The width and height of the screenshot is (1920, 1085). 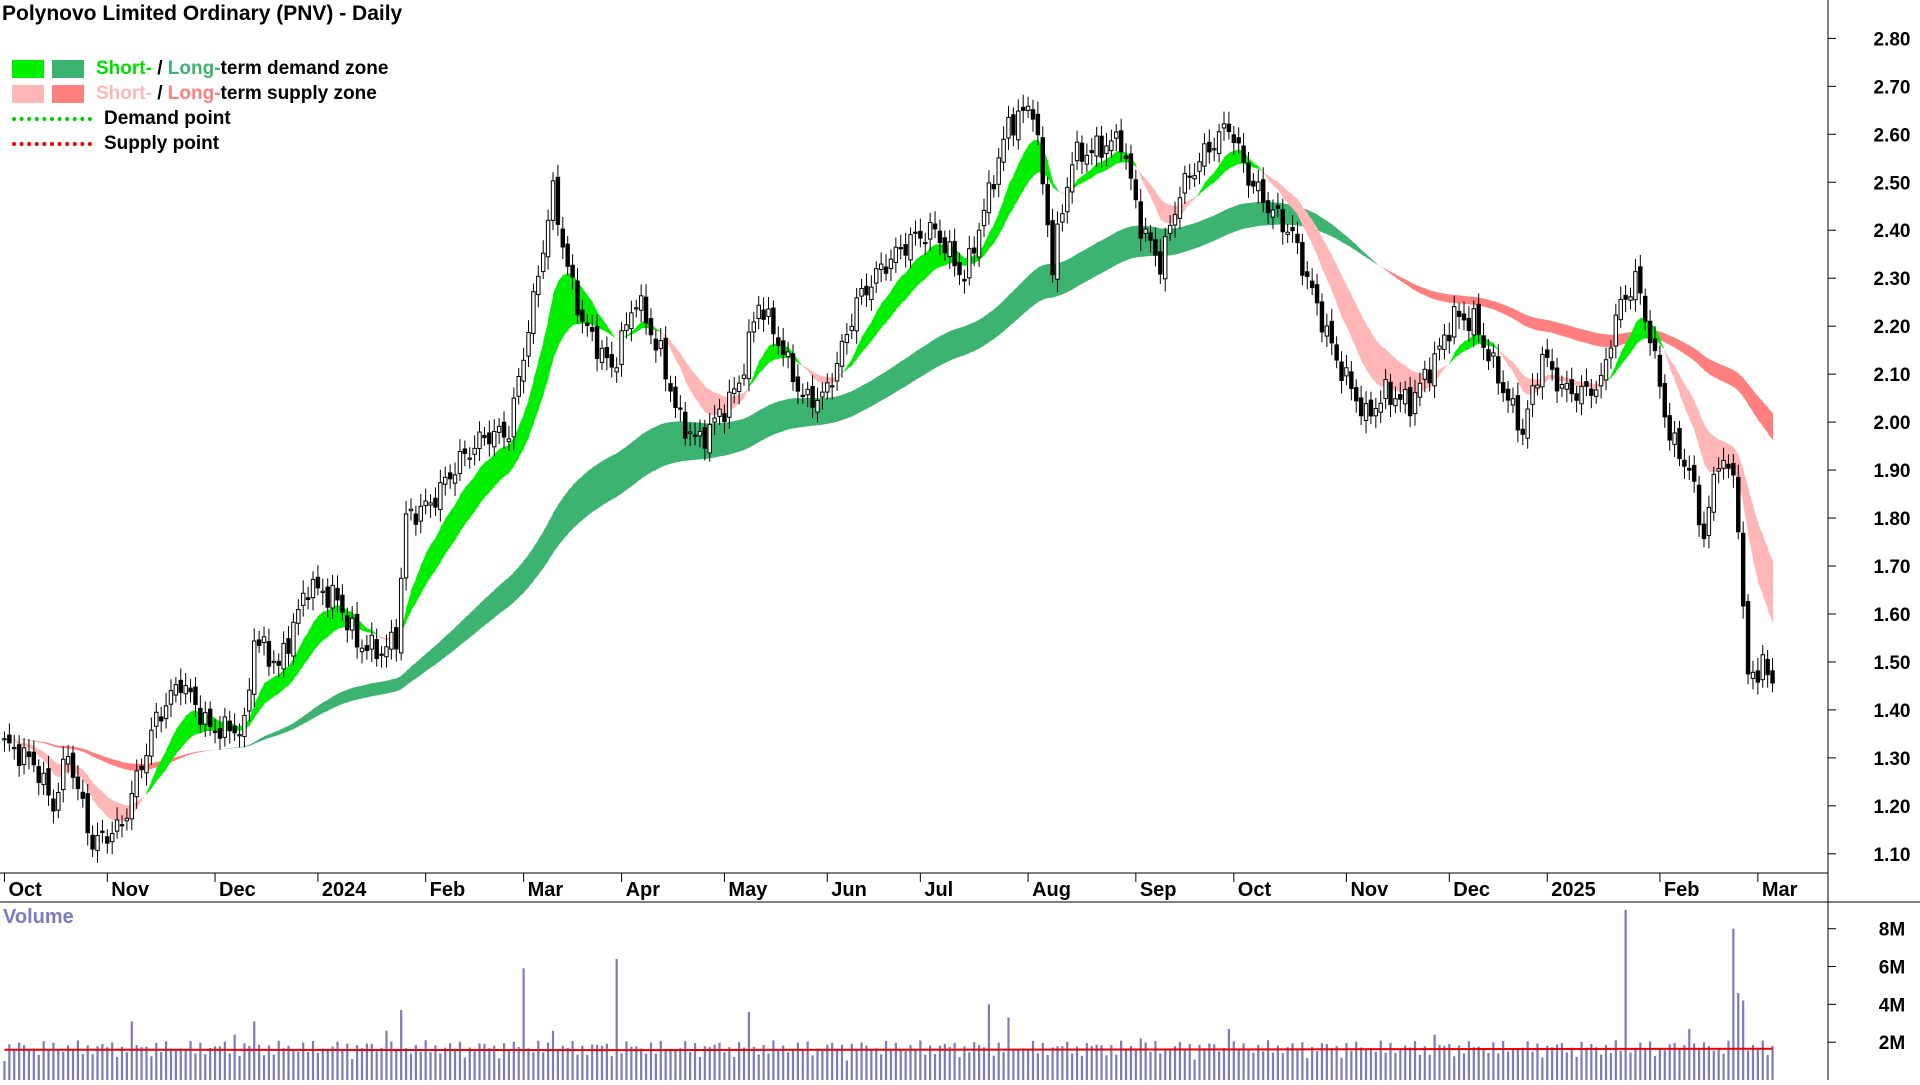 What do you see at coordinates (130, 890) in the screenshot?
I see `time-tick-label: Nov` at bounding box center [130, 890].